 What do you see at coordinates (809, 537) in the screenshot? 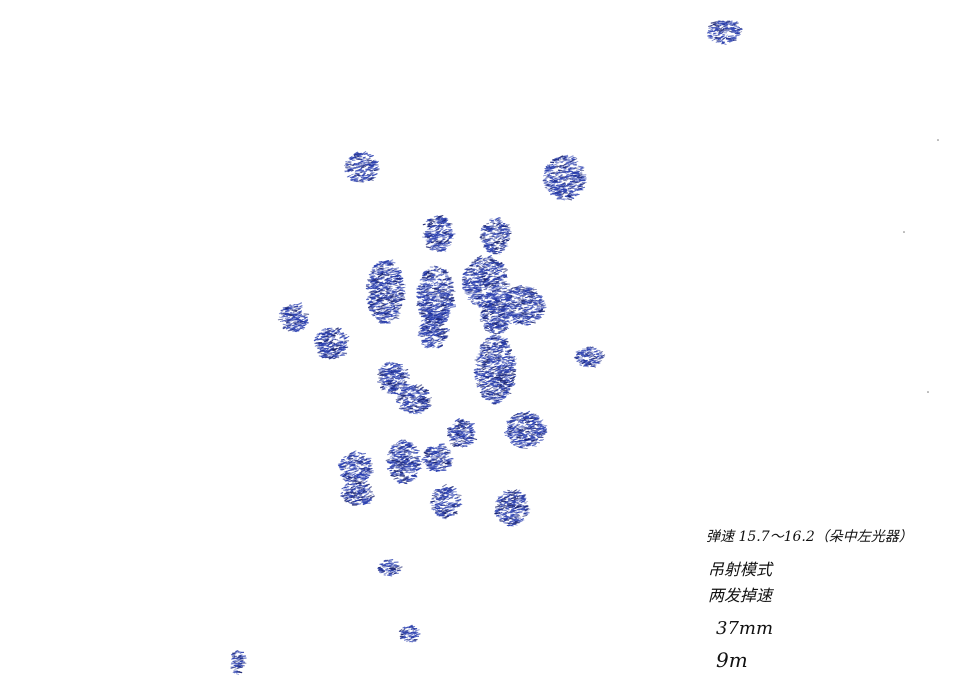
I see `handwritten-note-speed: 弹速 15.7～16.2（朵中左光器）` at bounding box center [809, 537].